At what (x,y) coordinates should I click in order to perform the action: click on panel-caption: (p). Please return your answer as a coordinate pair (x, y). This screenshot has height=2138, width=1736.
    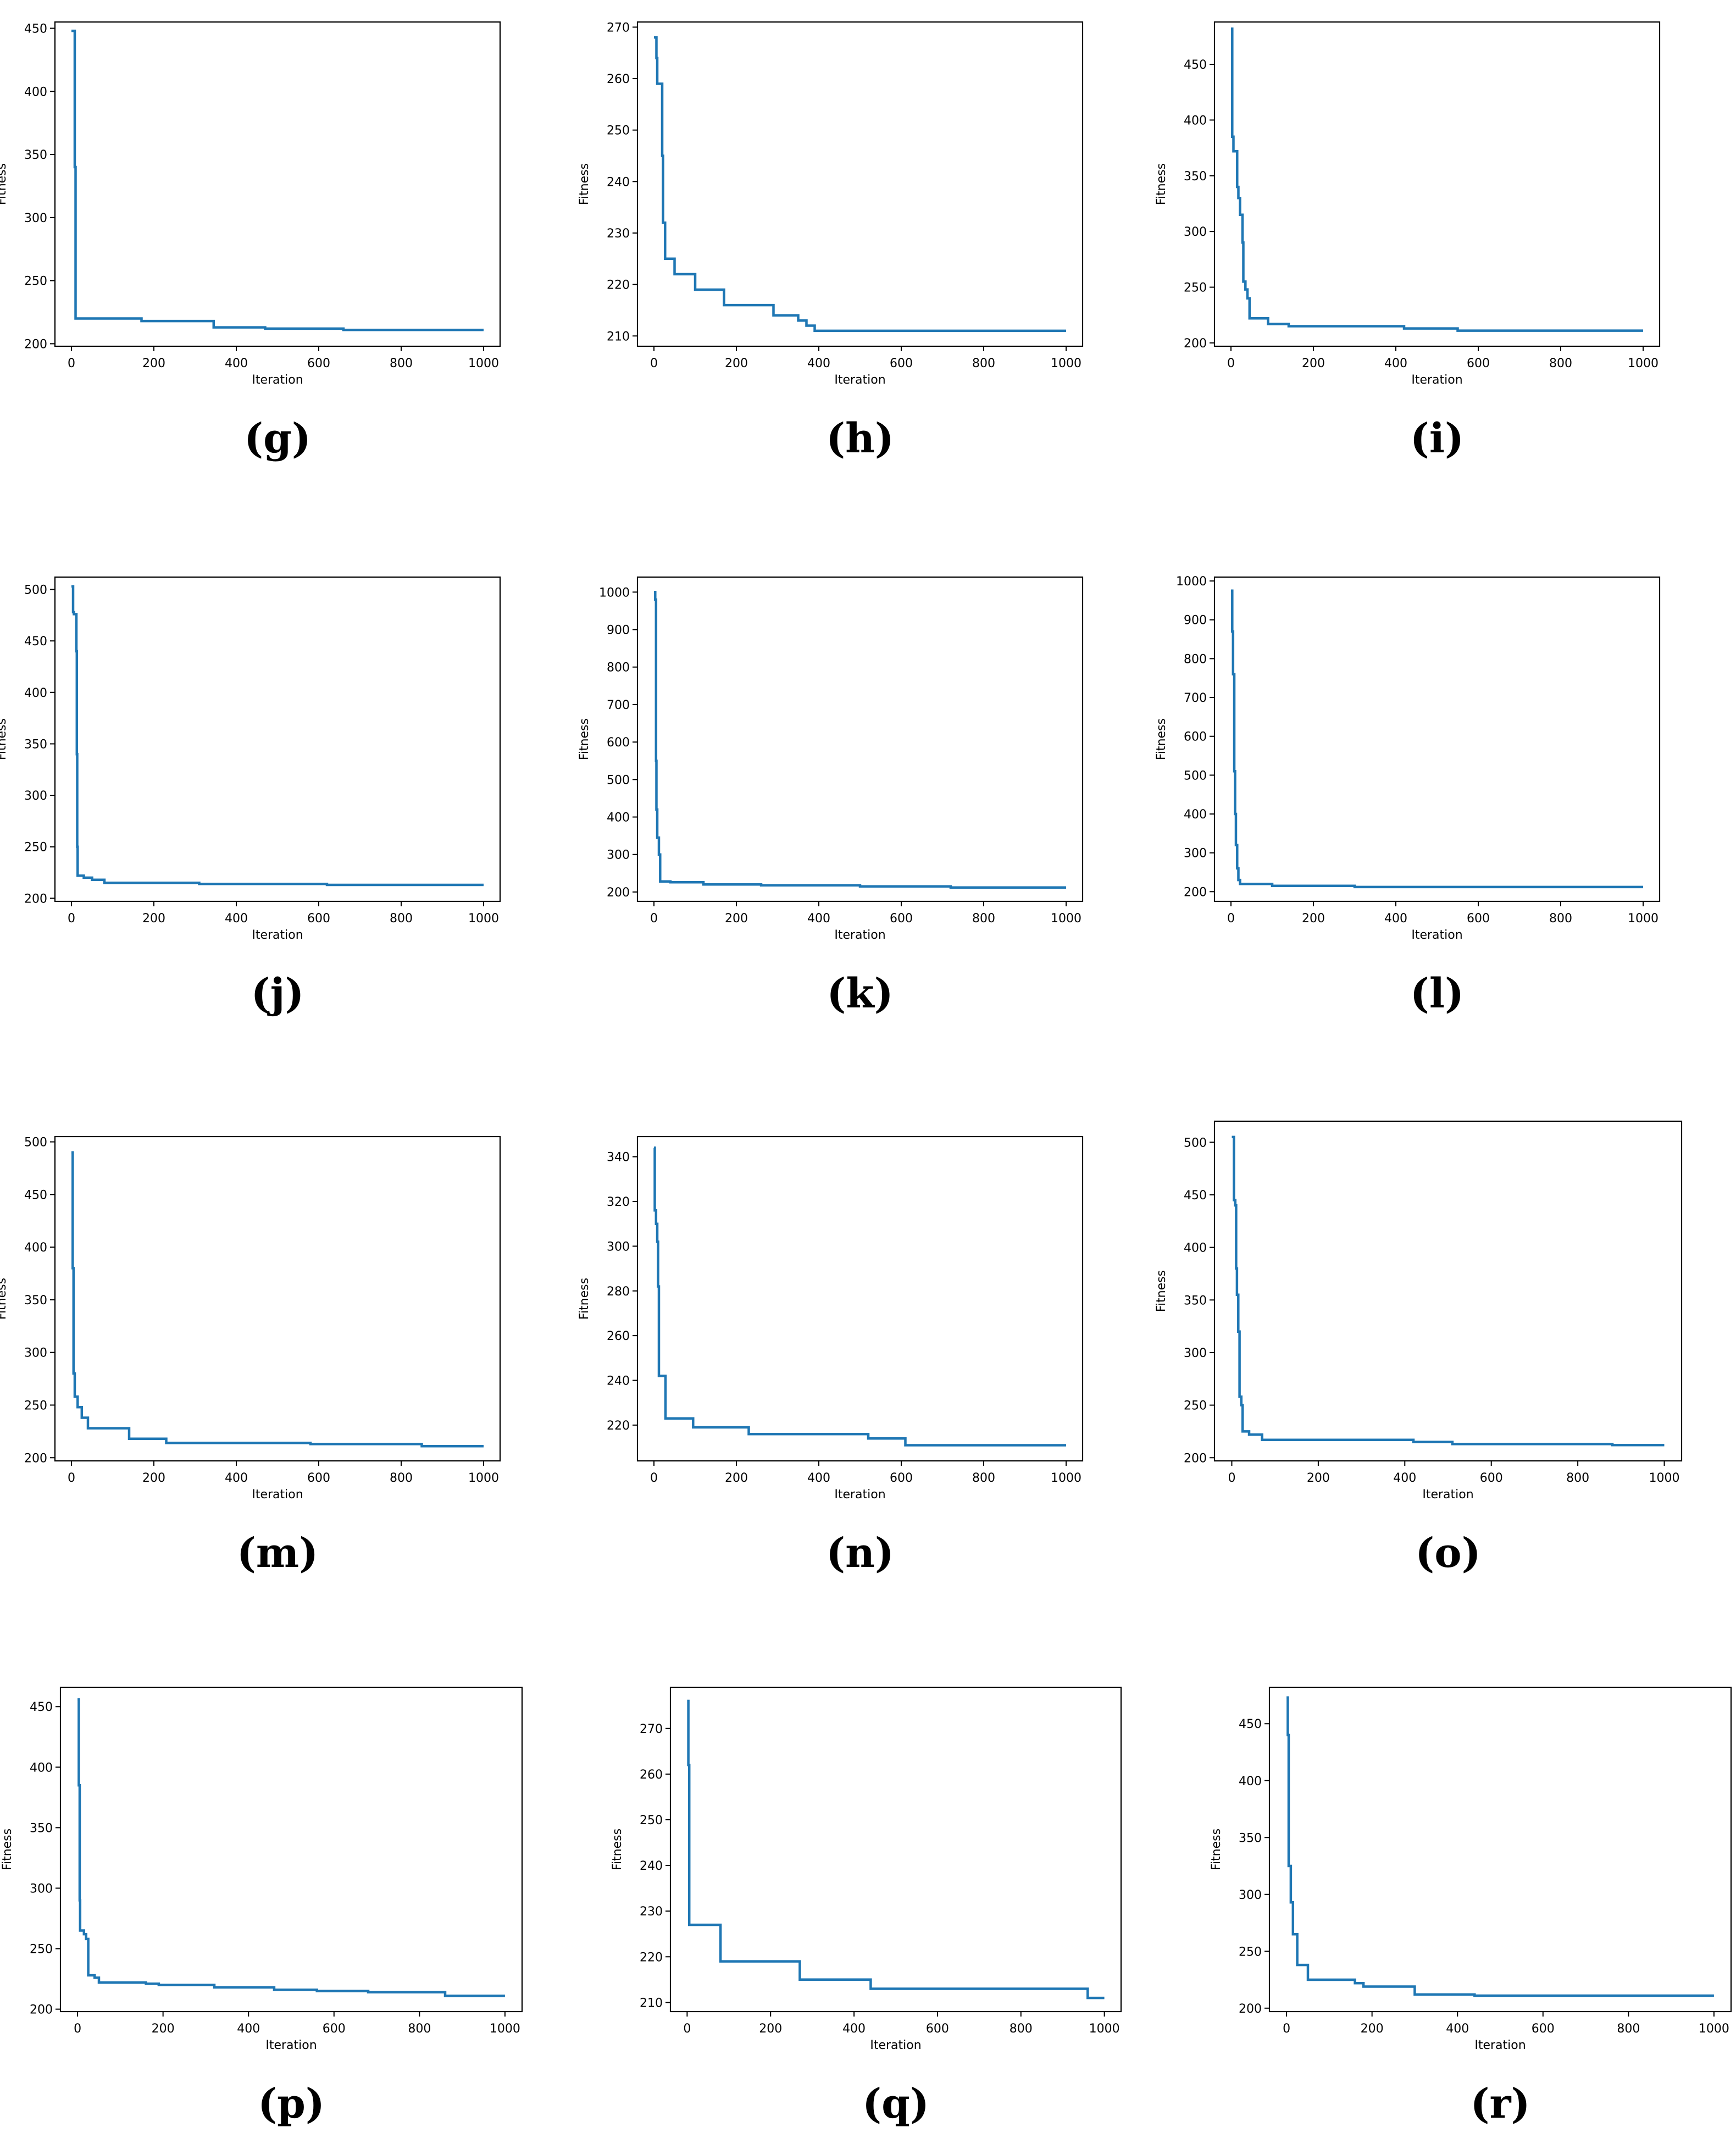
    Looking at the image, I should click on (292, 2104).